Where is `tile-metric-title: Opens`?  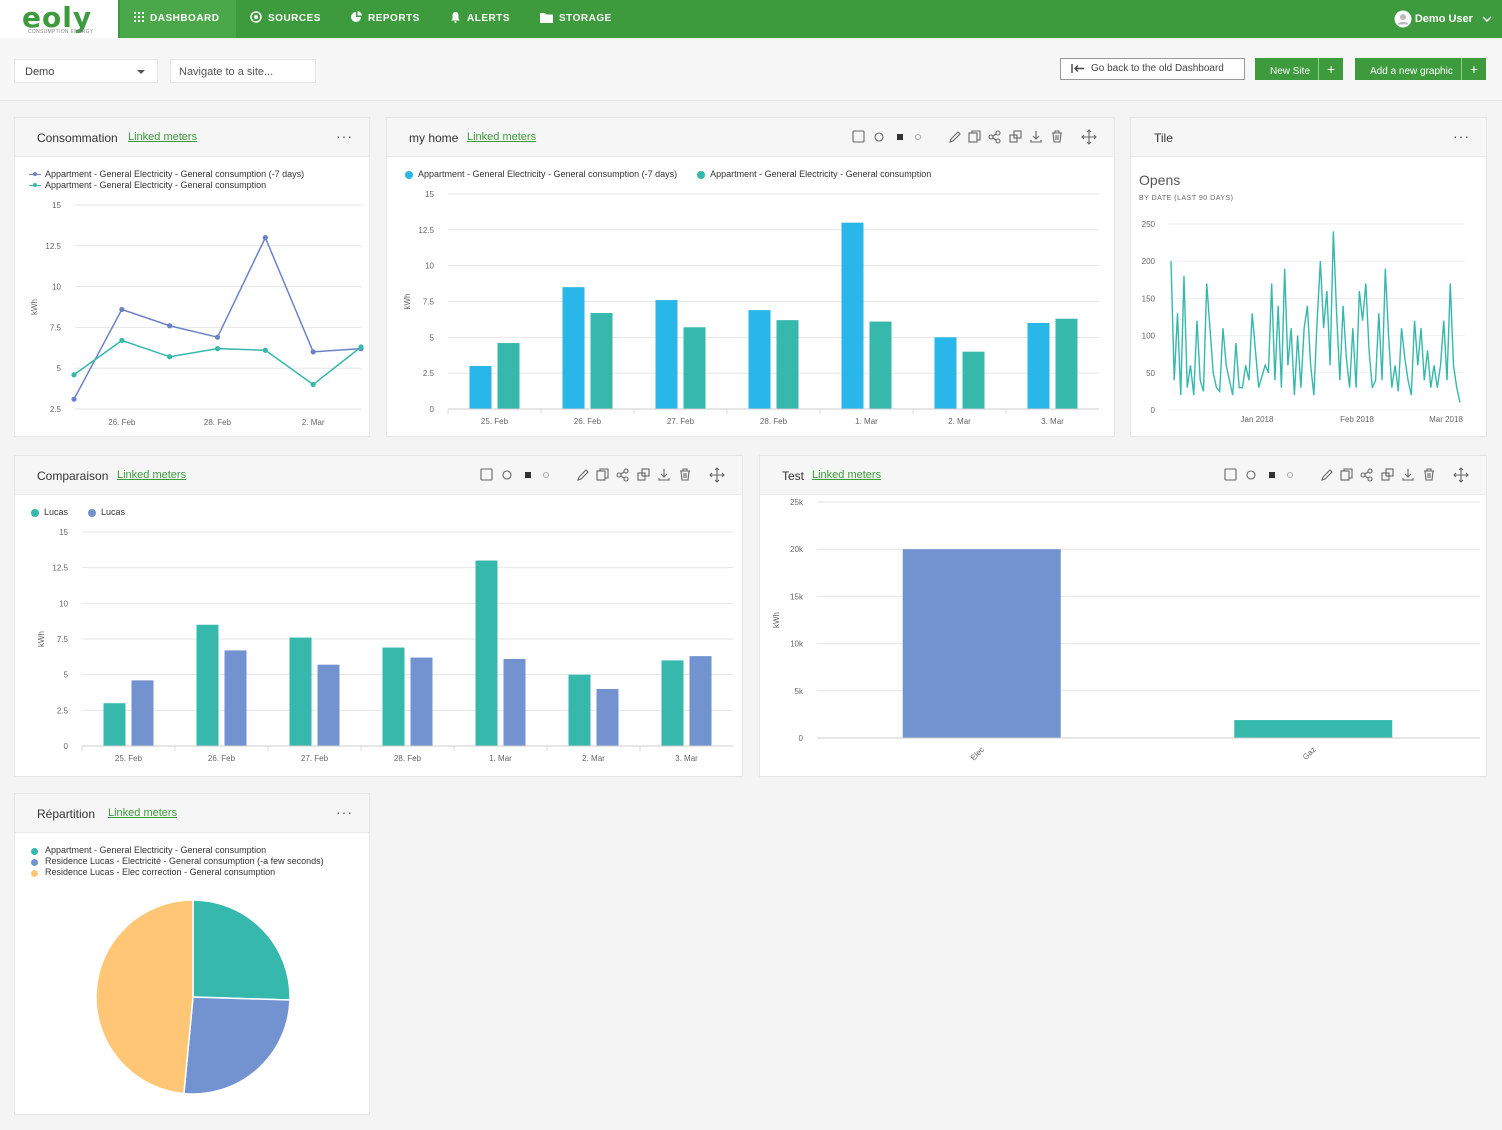
tile-metric-title: Opens is located at coordinates (1160, 180).